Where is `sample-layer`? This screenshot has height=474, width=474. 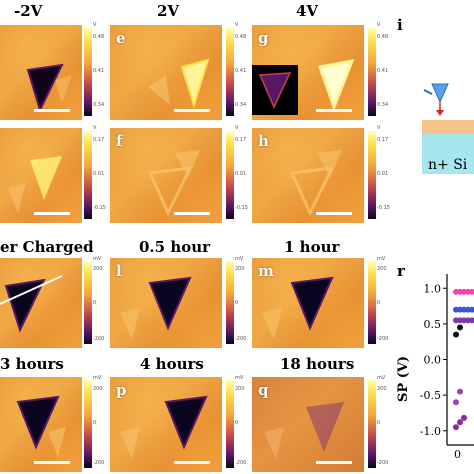 sample-layer is located at coordinates (448, 127).